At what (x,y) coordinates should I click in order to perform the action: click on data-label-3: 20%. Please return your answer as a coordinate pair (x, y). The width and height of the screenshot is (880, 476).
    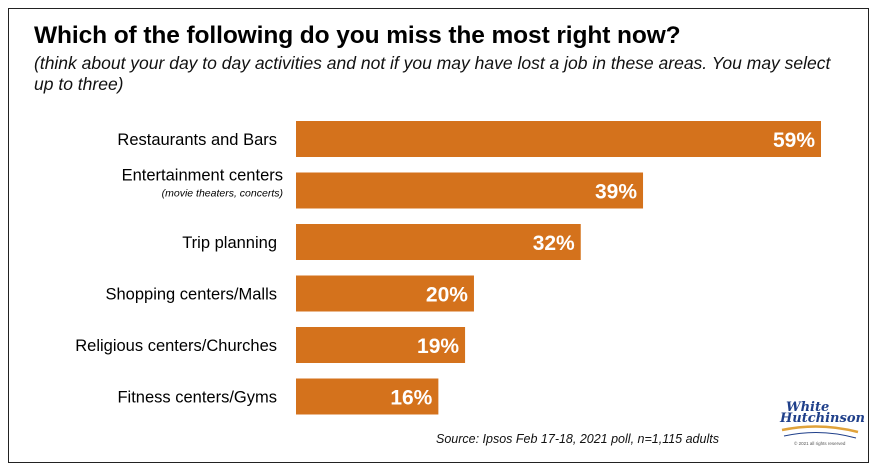
    Looking at the image, I should click on (447, 295).